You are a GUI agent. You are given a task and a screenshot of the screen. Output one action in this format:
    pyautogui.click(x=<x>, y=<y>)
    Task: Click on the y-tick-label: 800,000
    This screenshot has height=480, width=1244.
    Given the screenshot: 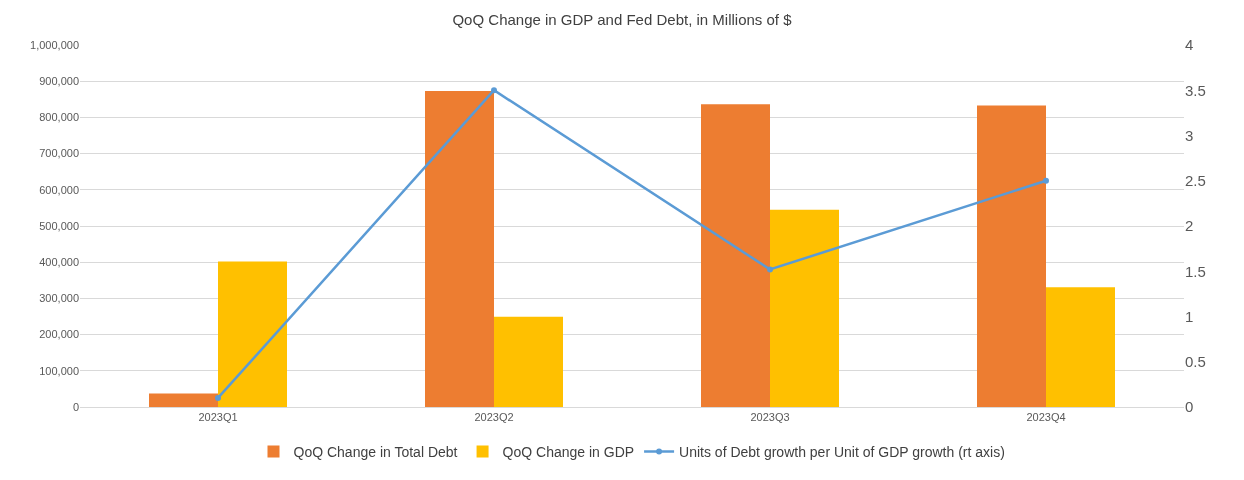 What is the action you would take?
    pyautogui.click(x=59, y=117)
    